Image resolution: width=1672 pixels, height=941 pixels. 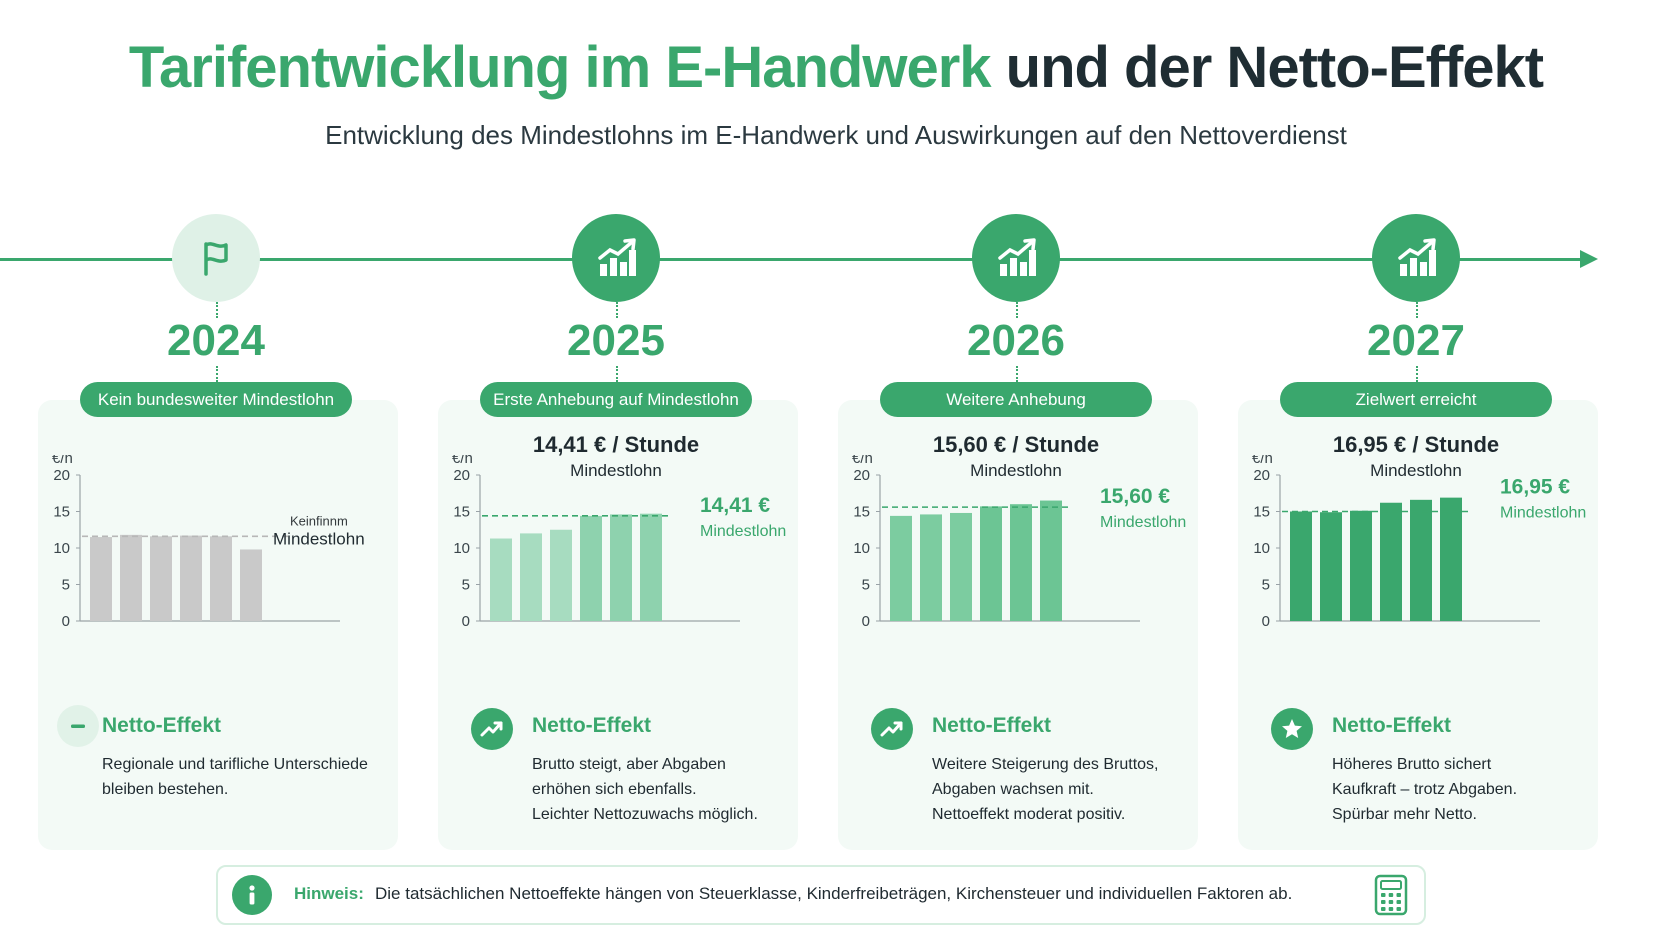 What do you see at coordinates (1391, 895) in the screenshot?
I see `calculator-icon` at bounding box center [1391, 895].